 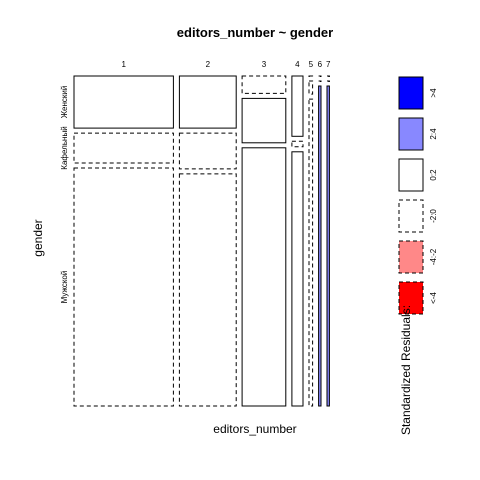 I want to click on y-tick-label: Кафельный, so click(x=64, y=147).